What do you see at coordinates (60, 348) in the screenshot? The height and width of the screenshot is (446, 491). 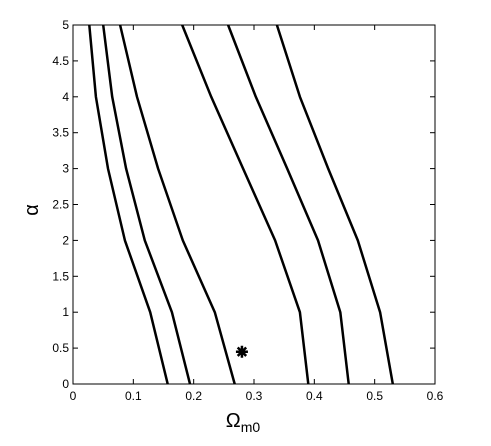 I see `y-tick-label: 0.5` at bounding box center [60, 348].